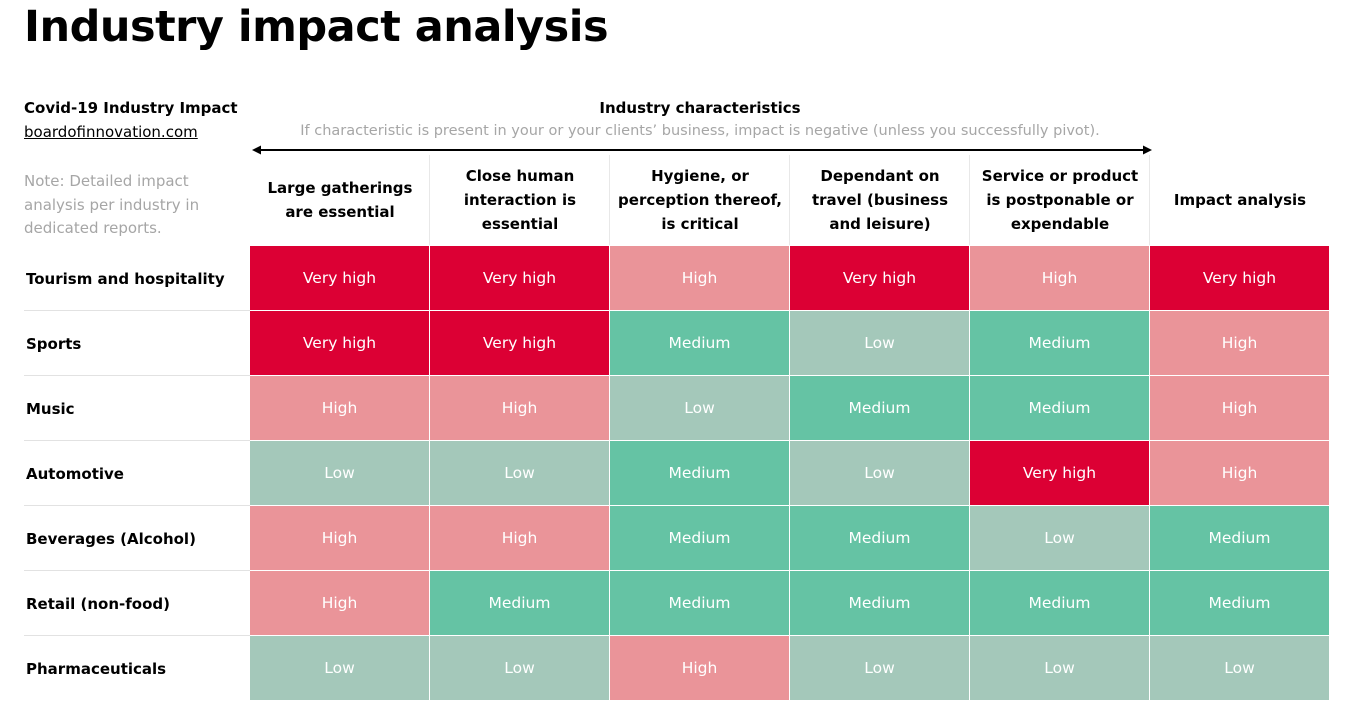 Image resolution: width=1350 pixels, height=711 pixels. I want to click on industry-label: Beverages (Alcohol), so click(111, 538).